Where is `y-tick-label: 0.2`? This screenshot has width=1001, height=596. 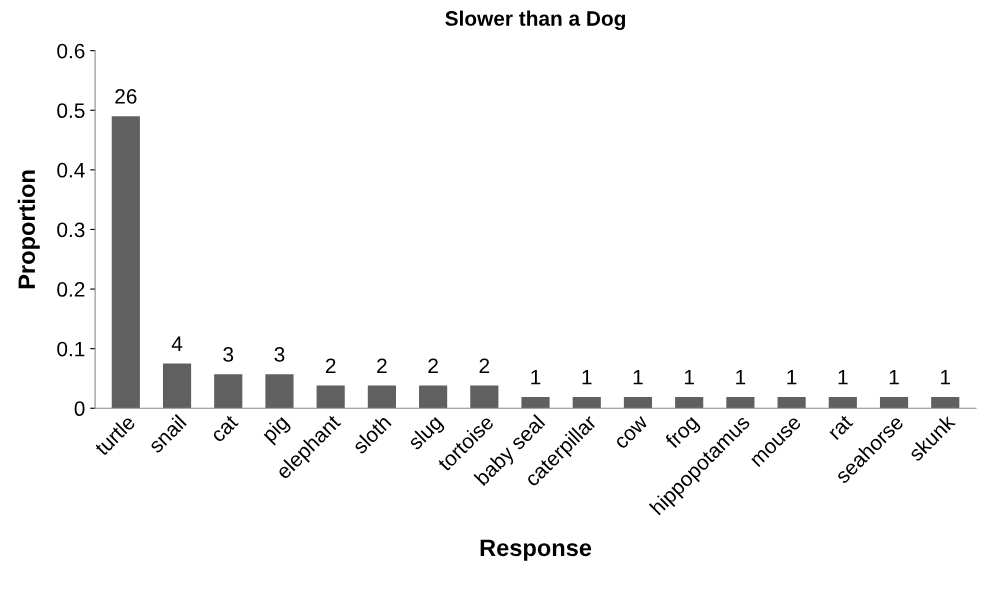
y-tick-label: 0.2 is located at coordinates (71, 289).